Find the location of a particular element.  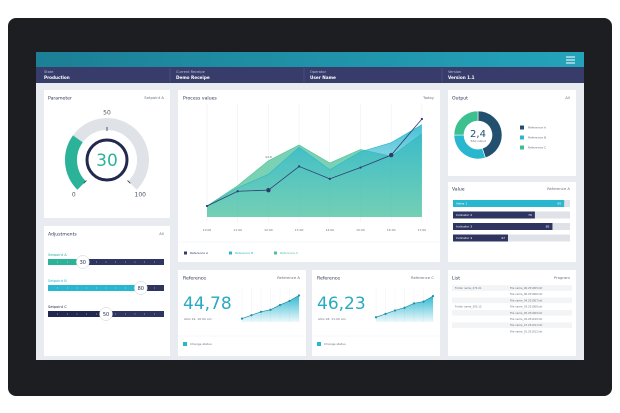

panel-title: Parameter is located at coordinates (60, 99).